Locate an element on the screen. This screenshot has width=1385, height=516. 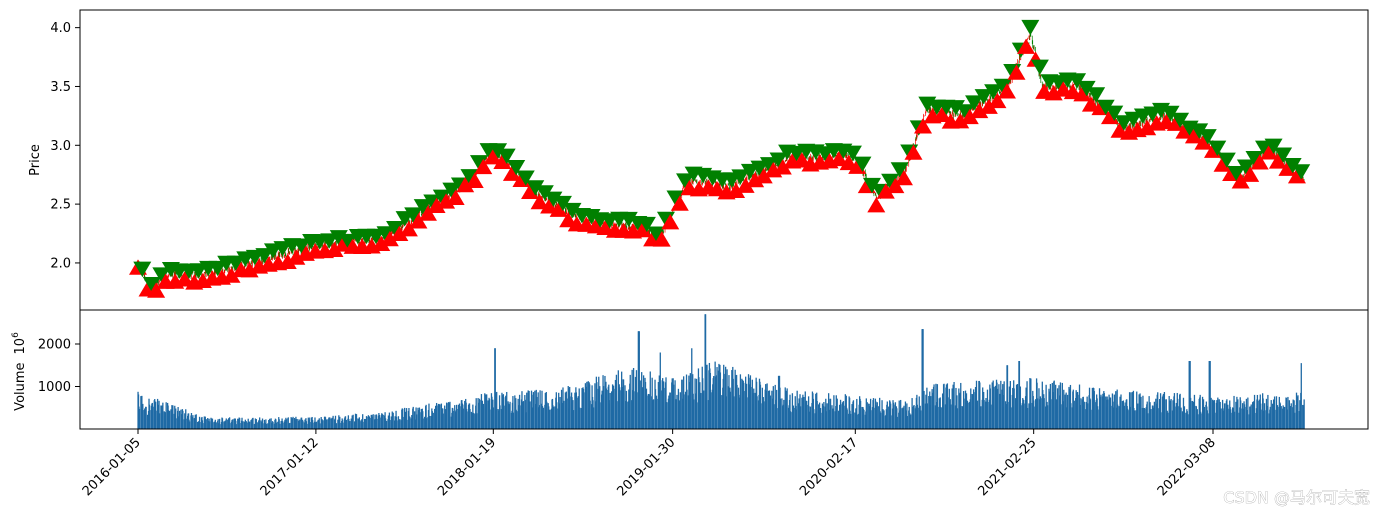
price-y-tick-label: 4.0 is located at coordinates (60, 28).